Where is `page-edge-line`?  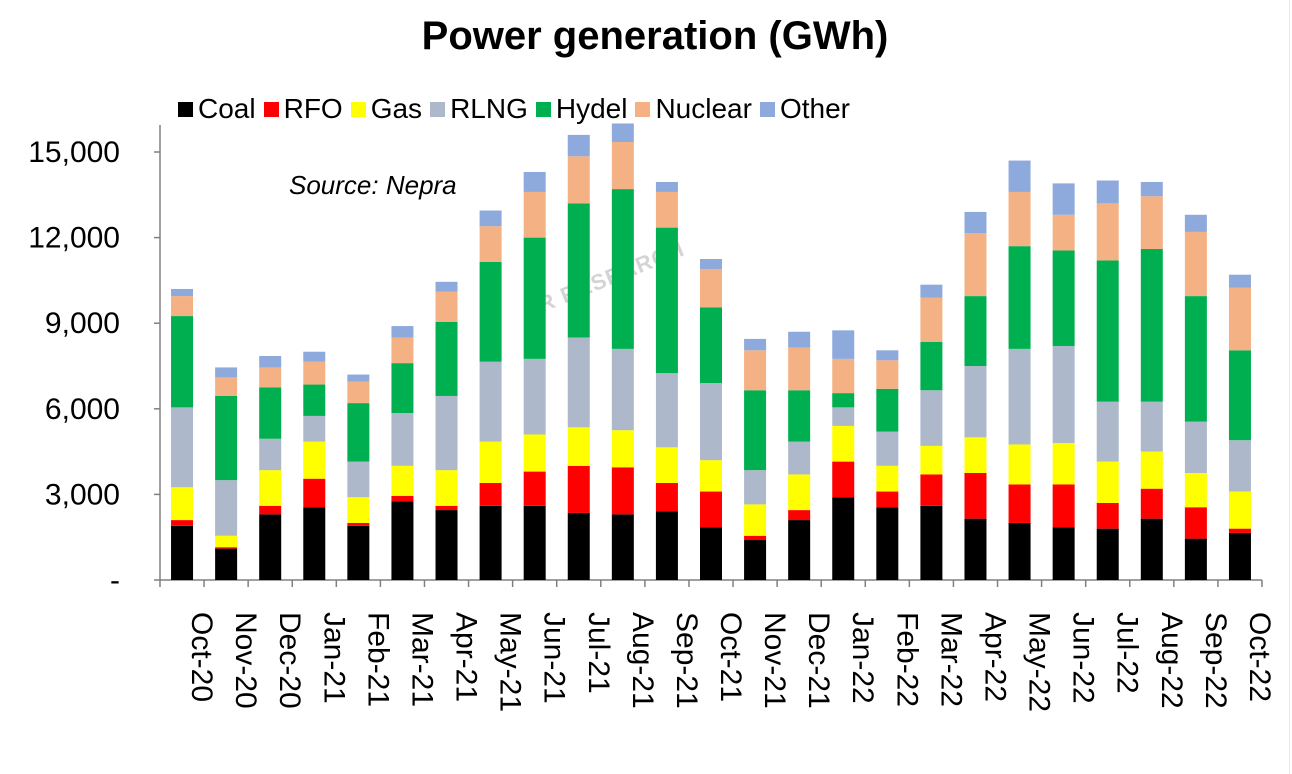 page-edge-line is located at coordinates (1289, 387).